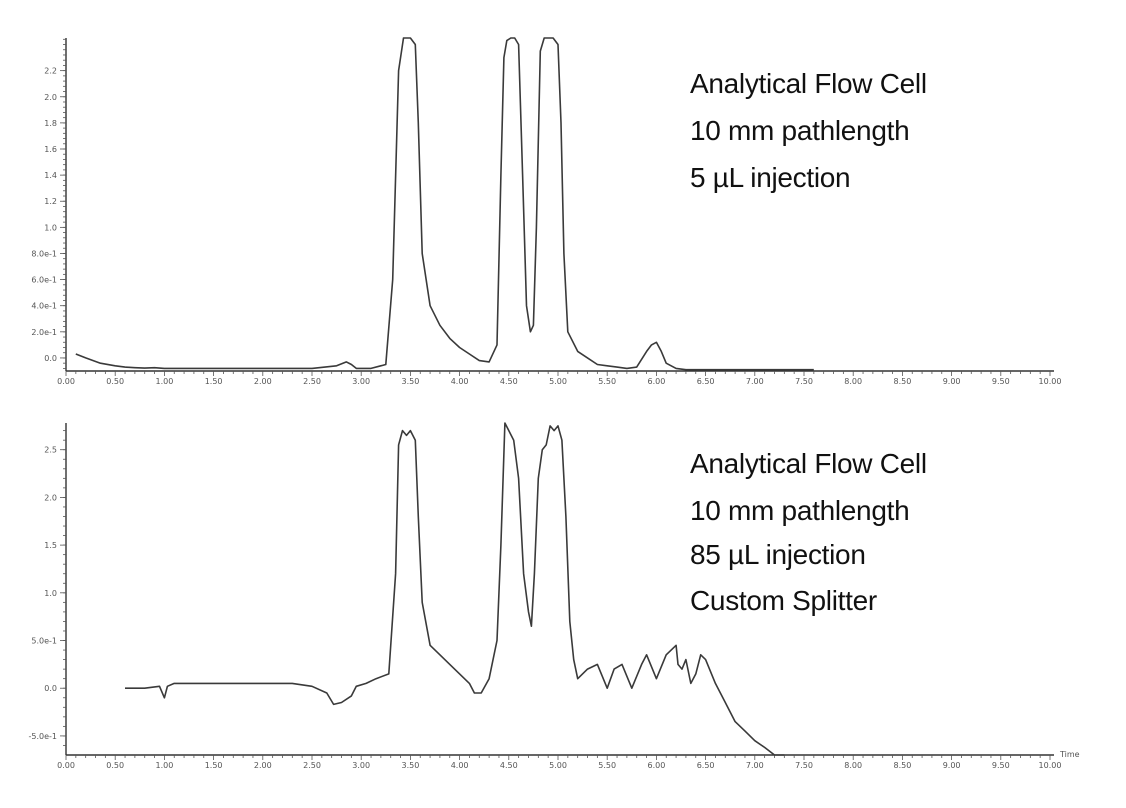  What do you see at coordinates (50, 175) in the screenshot?
I see `y-tick-label: 1.4` at bounding box center [50, 175].